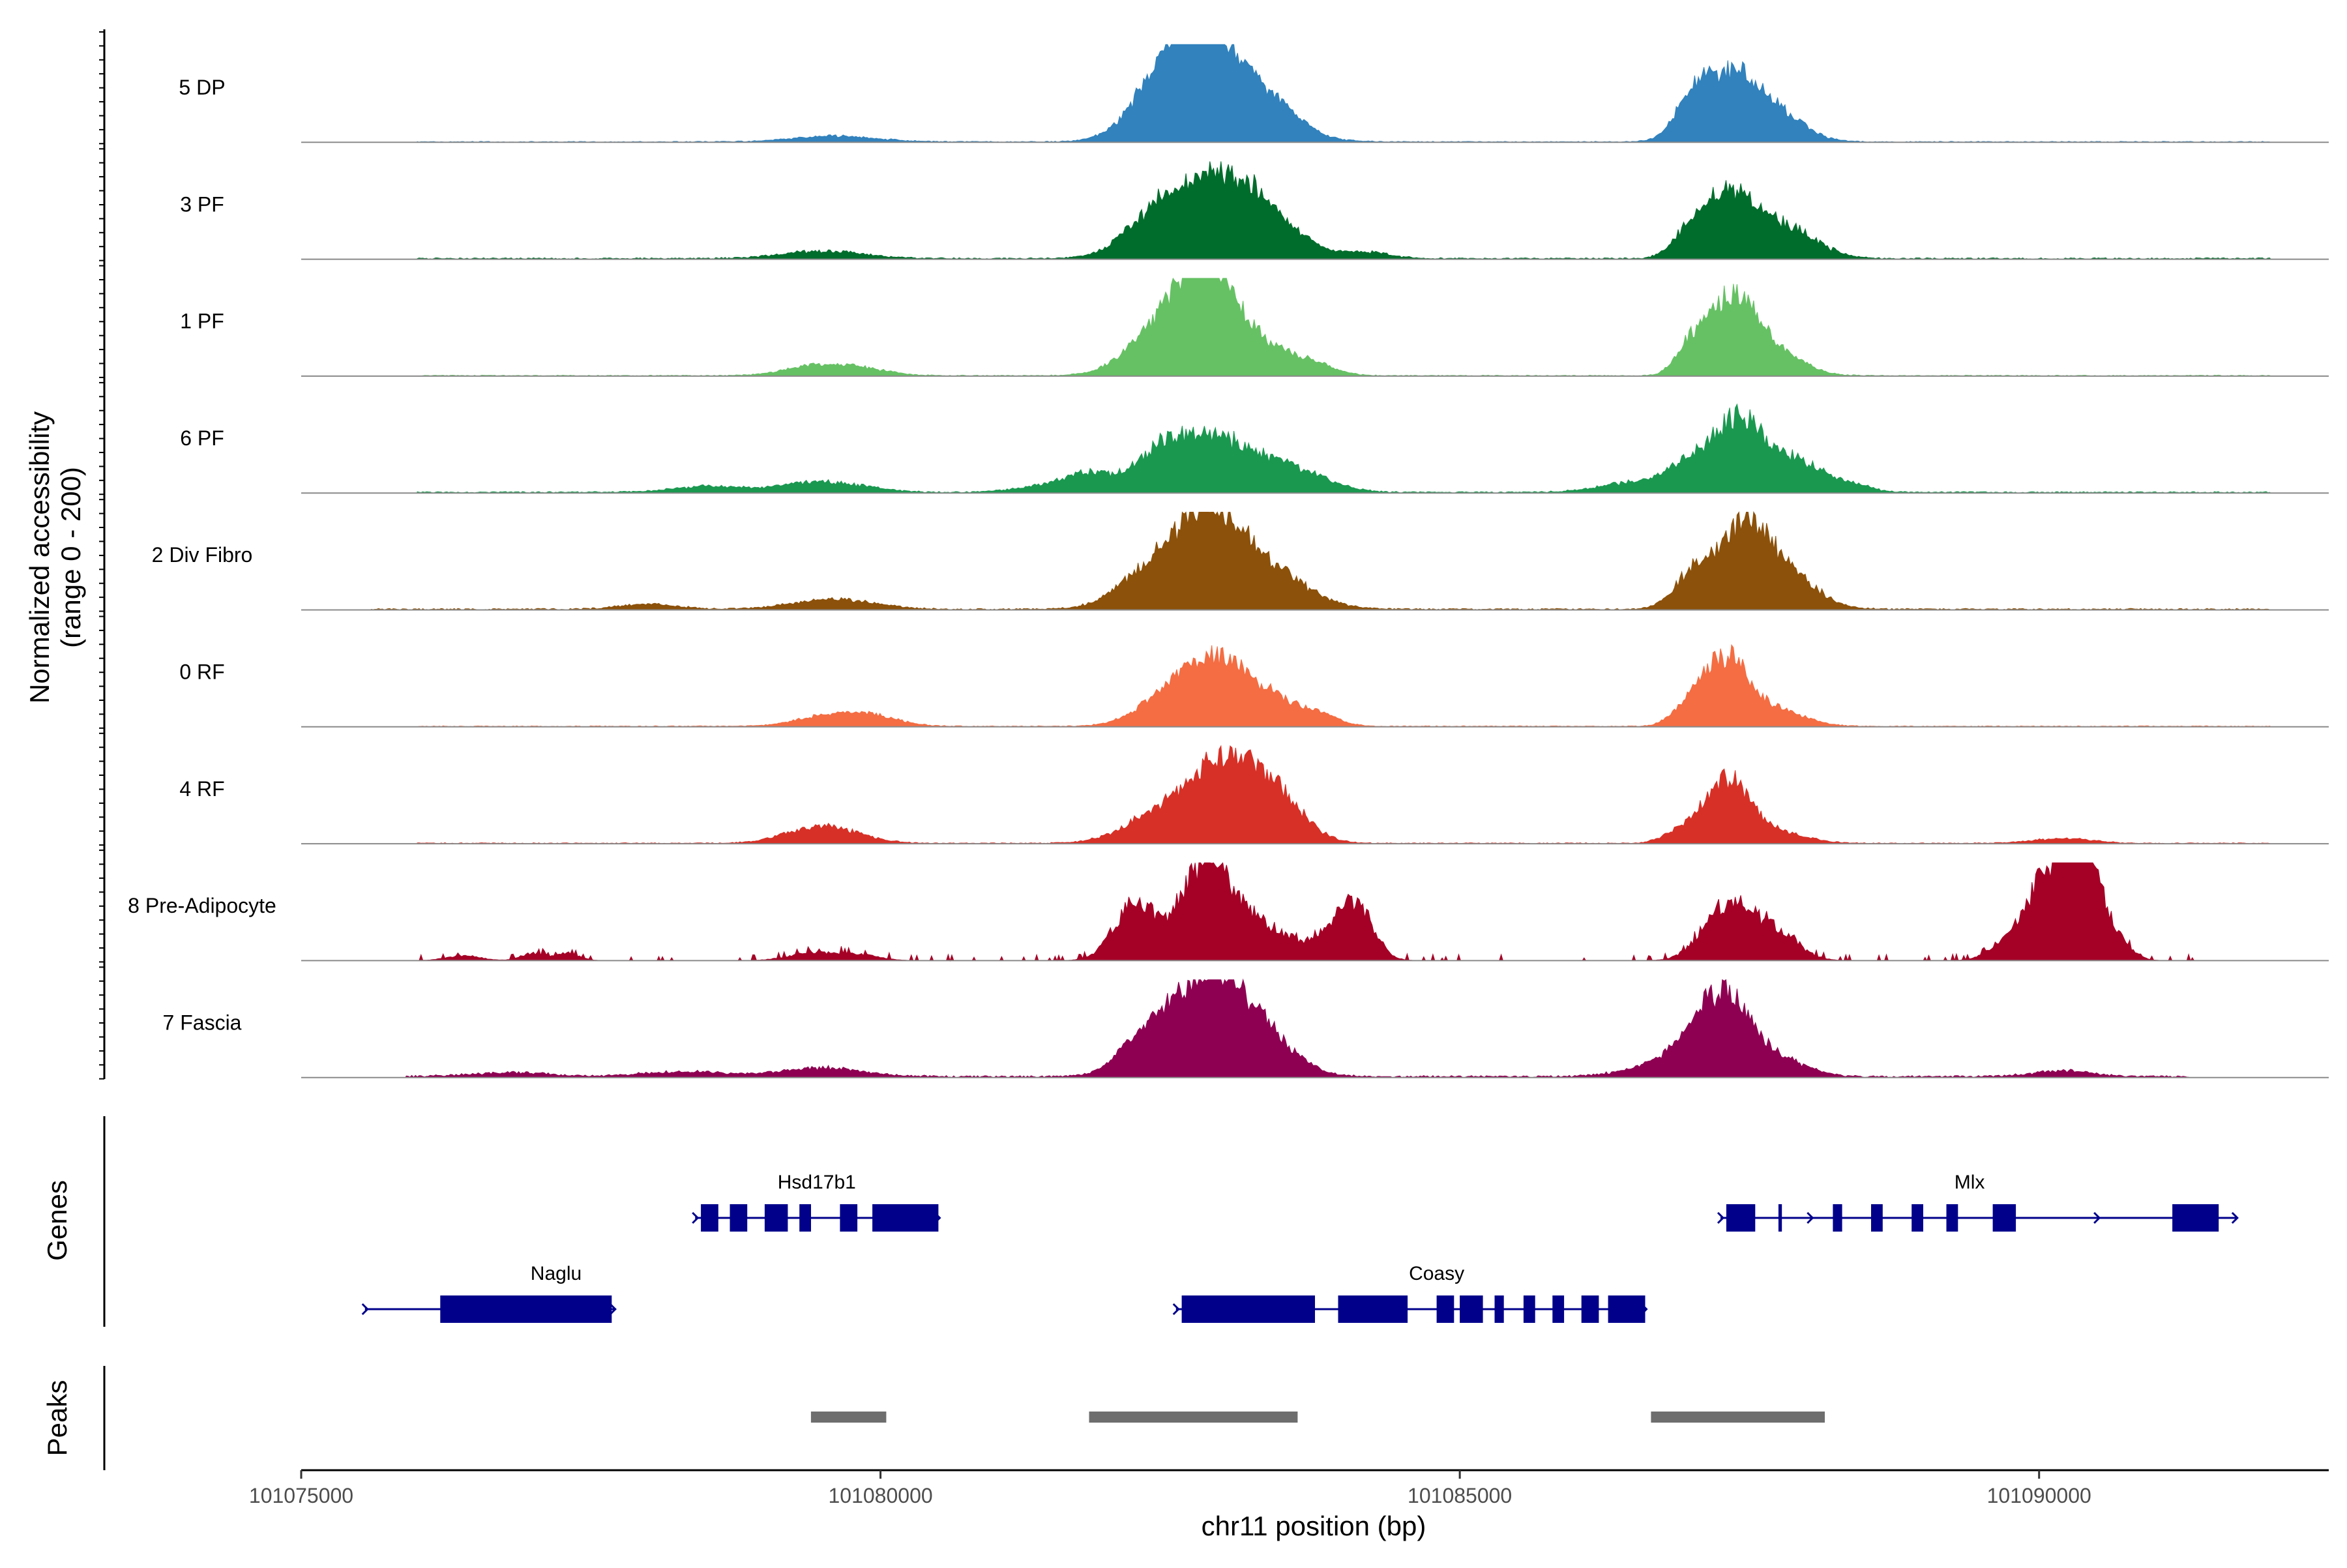 Image resolution: width=2347 pixels, height=1568 pixels. I want to click on peak-regions, so click(1317, 1418).